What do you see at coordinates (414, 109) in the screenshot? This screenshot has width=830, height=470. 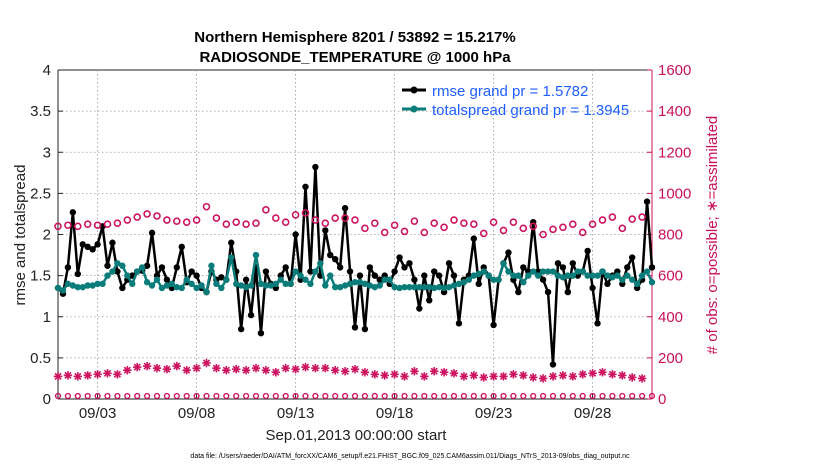 I see `legend-spread-marker` at bounding box center [414, 109].